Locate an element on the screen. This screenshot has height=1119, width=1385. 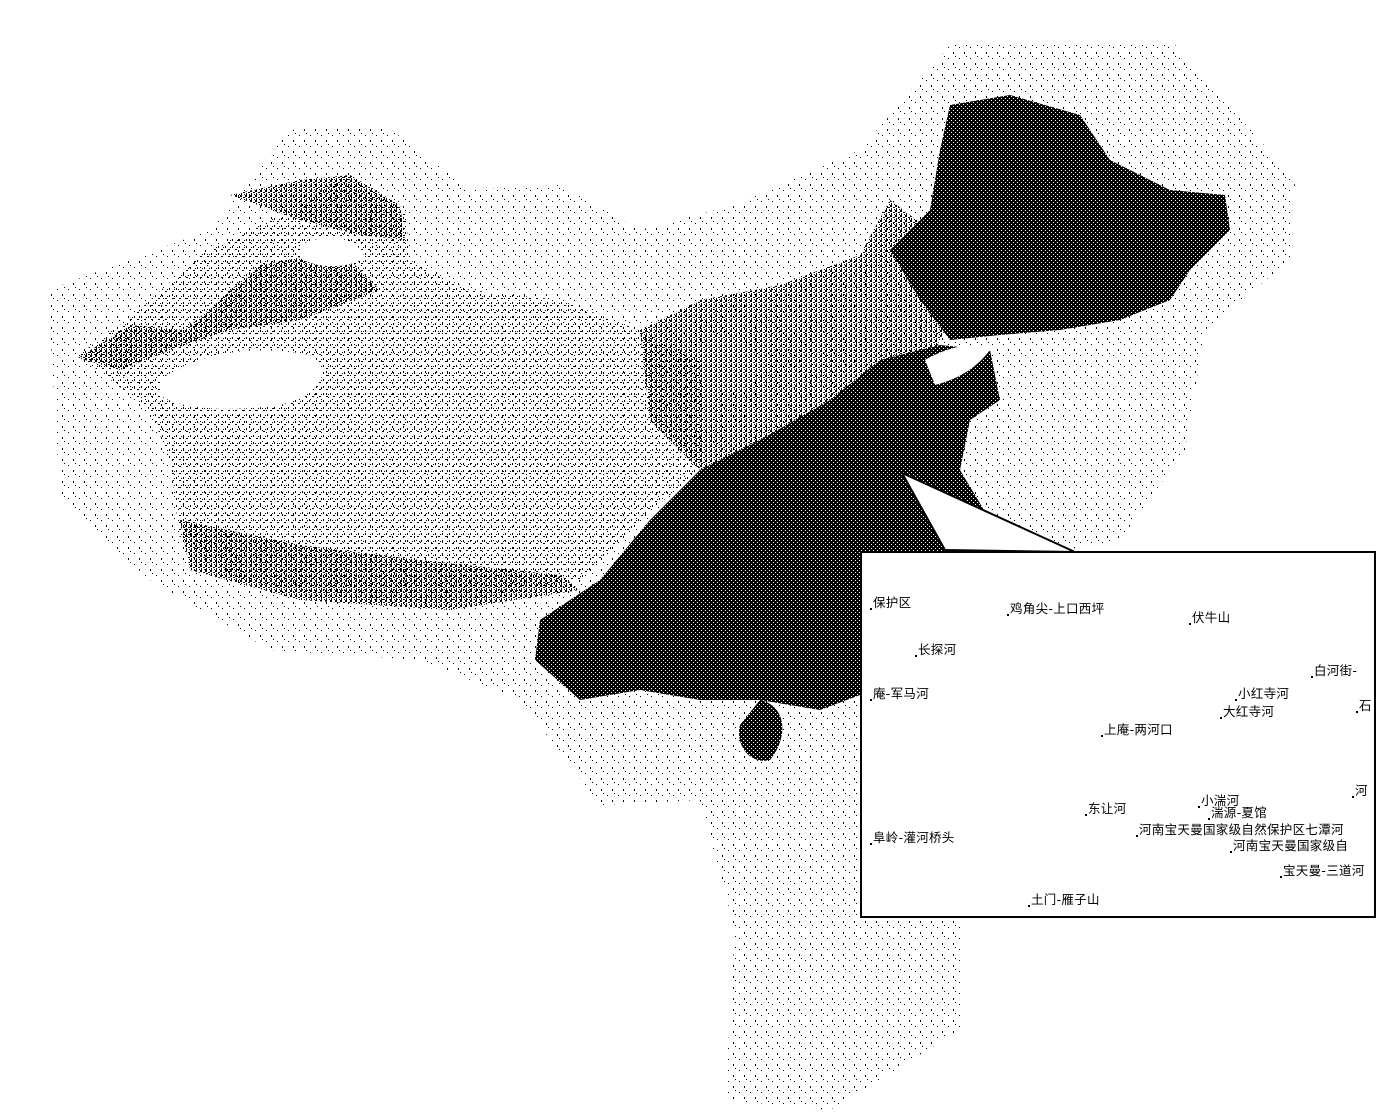
place-name: 东让河 is located at coordinates (1107, 808).